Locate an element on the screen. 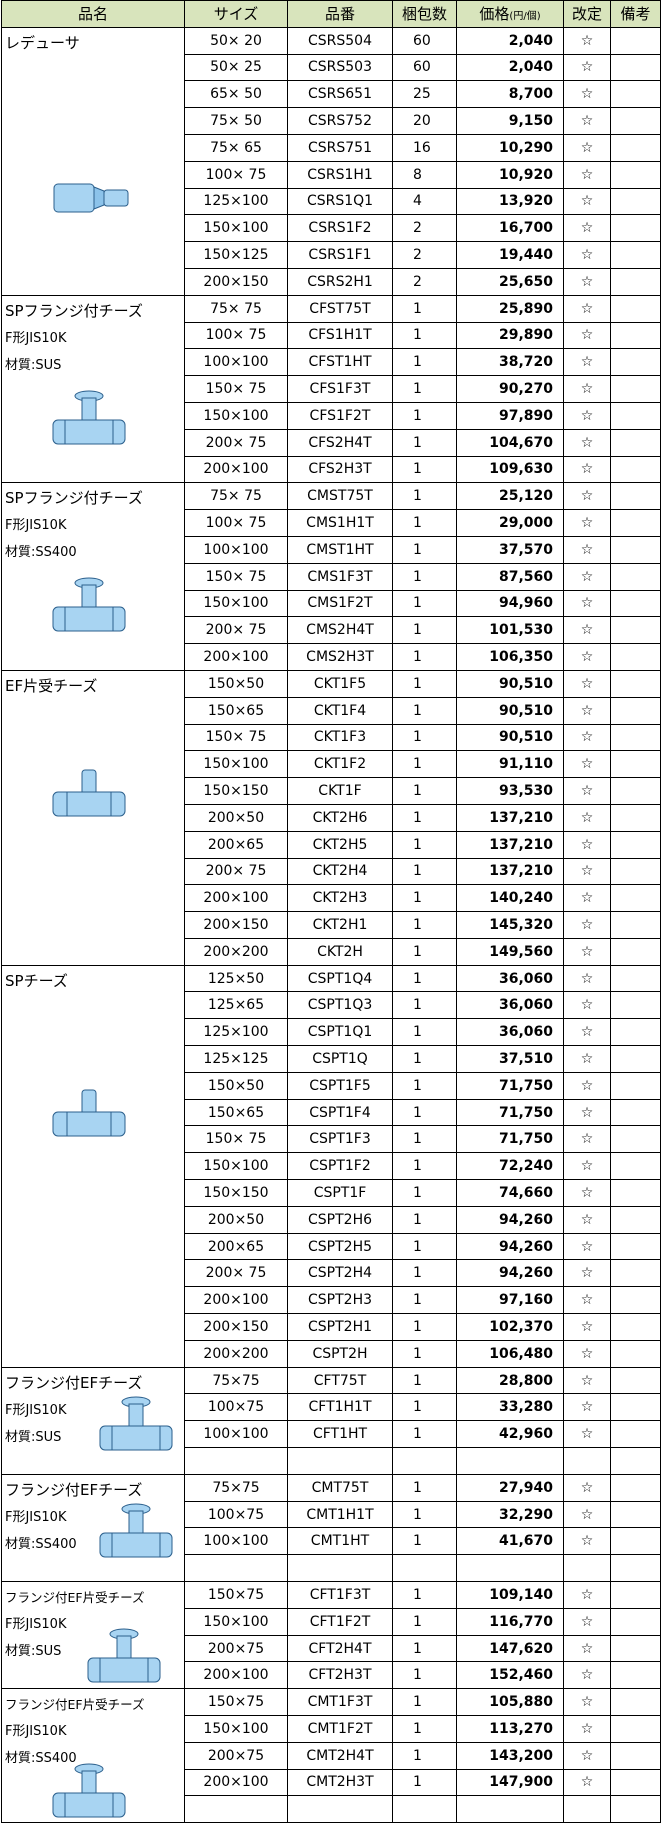 This screenshot has width=661, height=1828. tee-icon is located at coordinates (89, 1113).